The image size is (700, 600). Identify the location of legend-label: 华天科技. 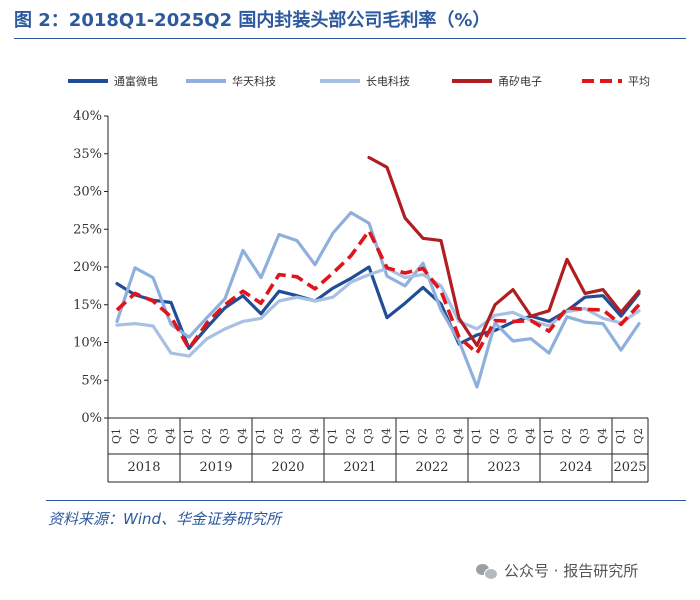
(254, 81).